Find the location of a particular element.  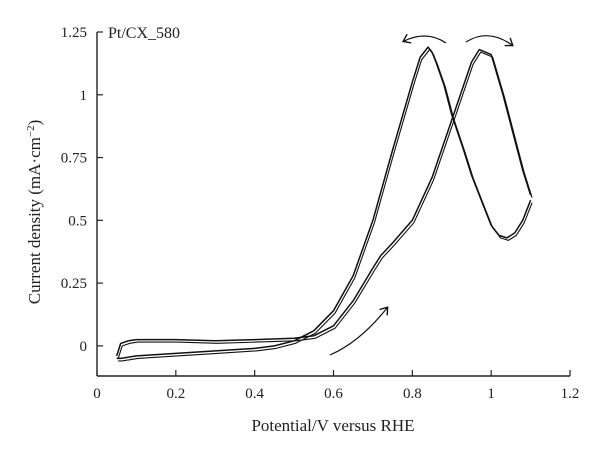

y-axis-title: Current density (mA·cm−2) is located at coordinates (34, 212).